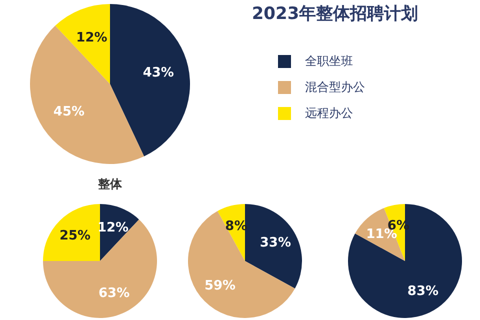  What do you see at coordinates (275, 242) in the screenshot?
I see `data-label: 33%` at bounding box center [275, 242].